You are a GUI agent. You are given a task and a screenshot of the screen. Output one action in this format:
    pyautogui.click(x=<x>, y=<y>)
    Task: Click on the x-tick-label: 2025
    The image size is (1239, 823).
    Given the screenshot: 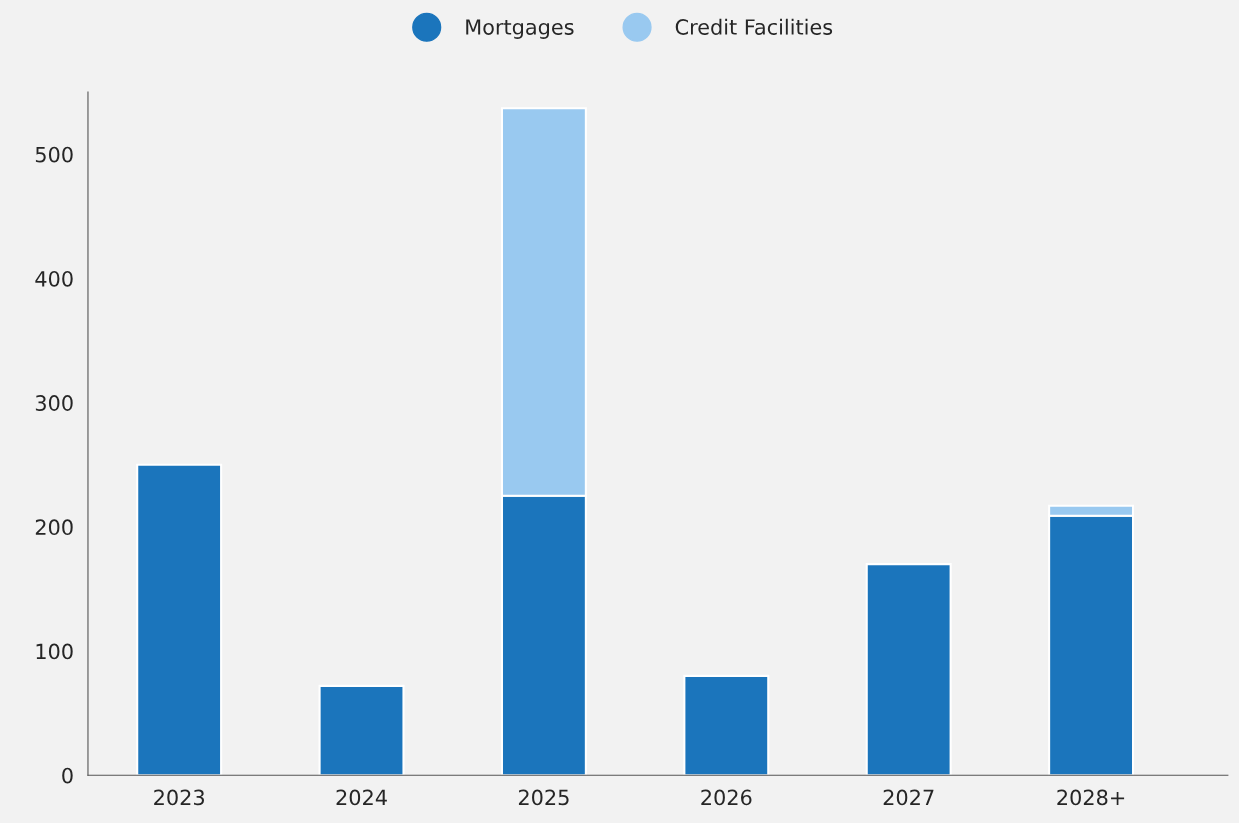 What is the action you would take?
    pyautogui.click(x=543, y=797)
    